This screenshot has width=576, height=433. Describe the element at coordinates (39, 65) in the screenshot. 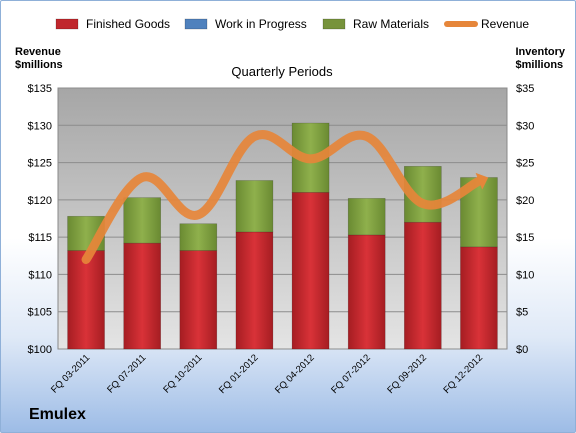

I see `left-axis-title-line2: $millions` at that location.